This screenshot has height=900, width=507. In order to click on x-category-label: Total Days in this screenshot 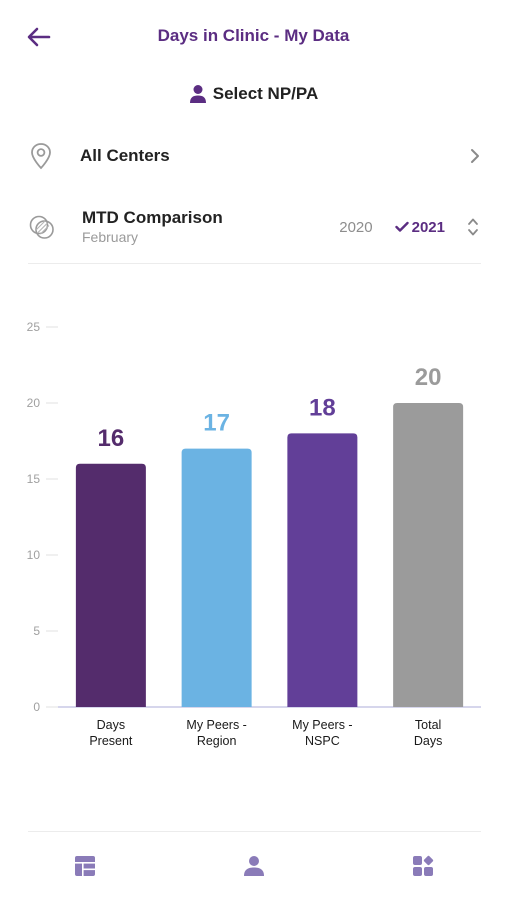, I will do `click(428, 733)`.